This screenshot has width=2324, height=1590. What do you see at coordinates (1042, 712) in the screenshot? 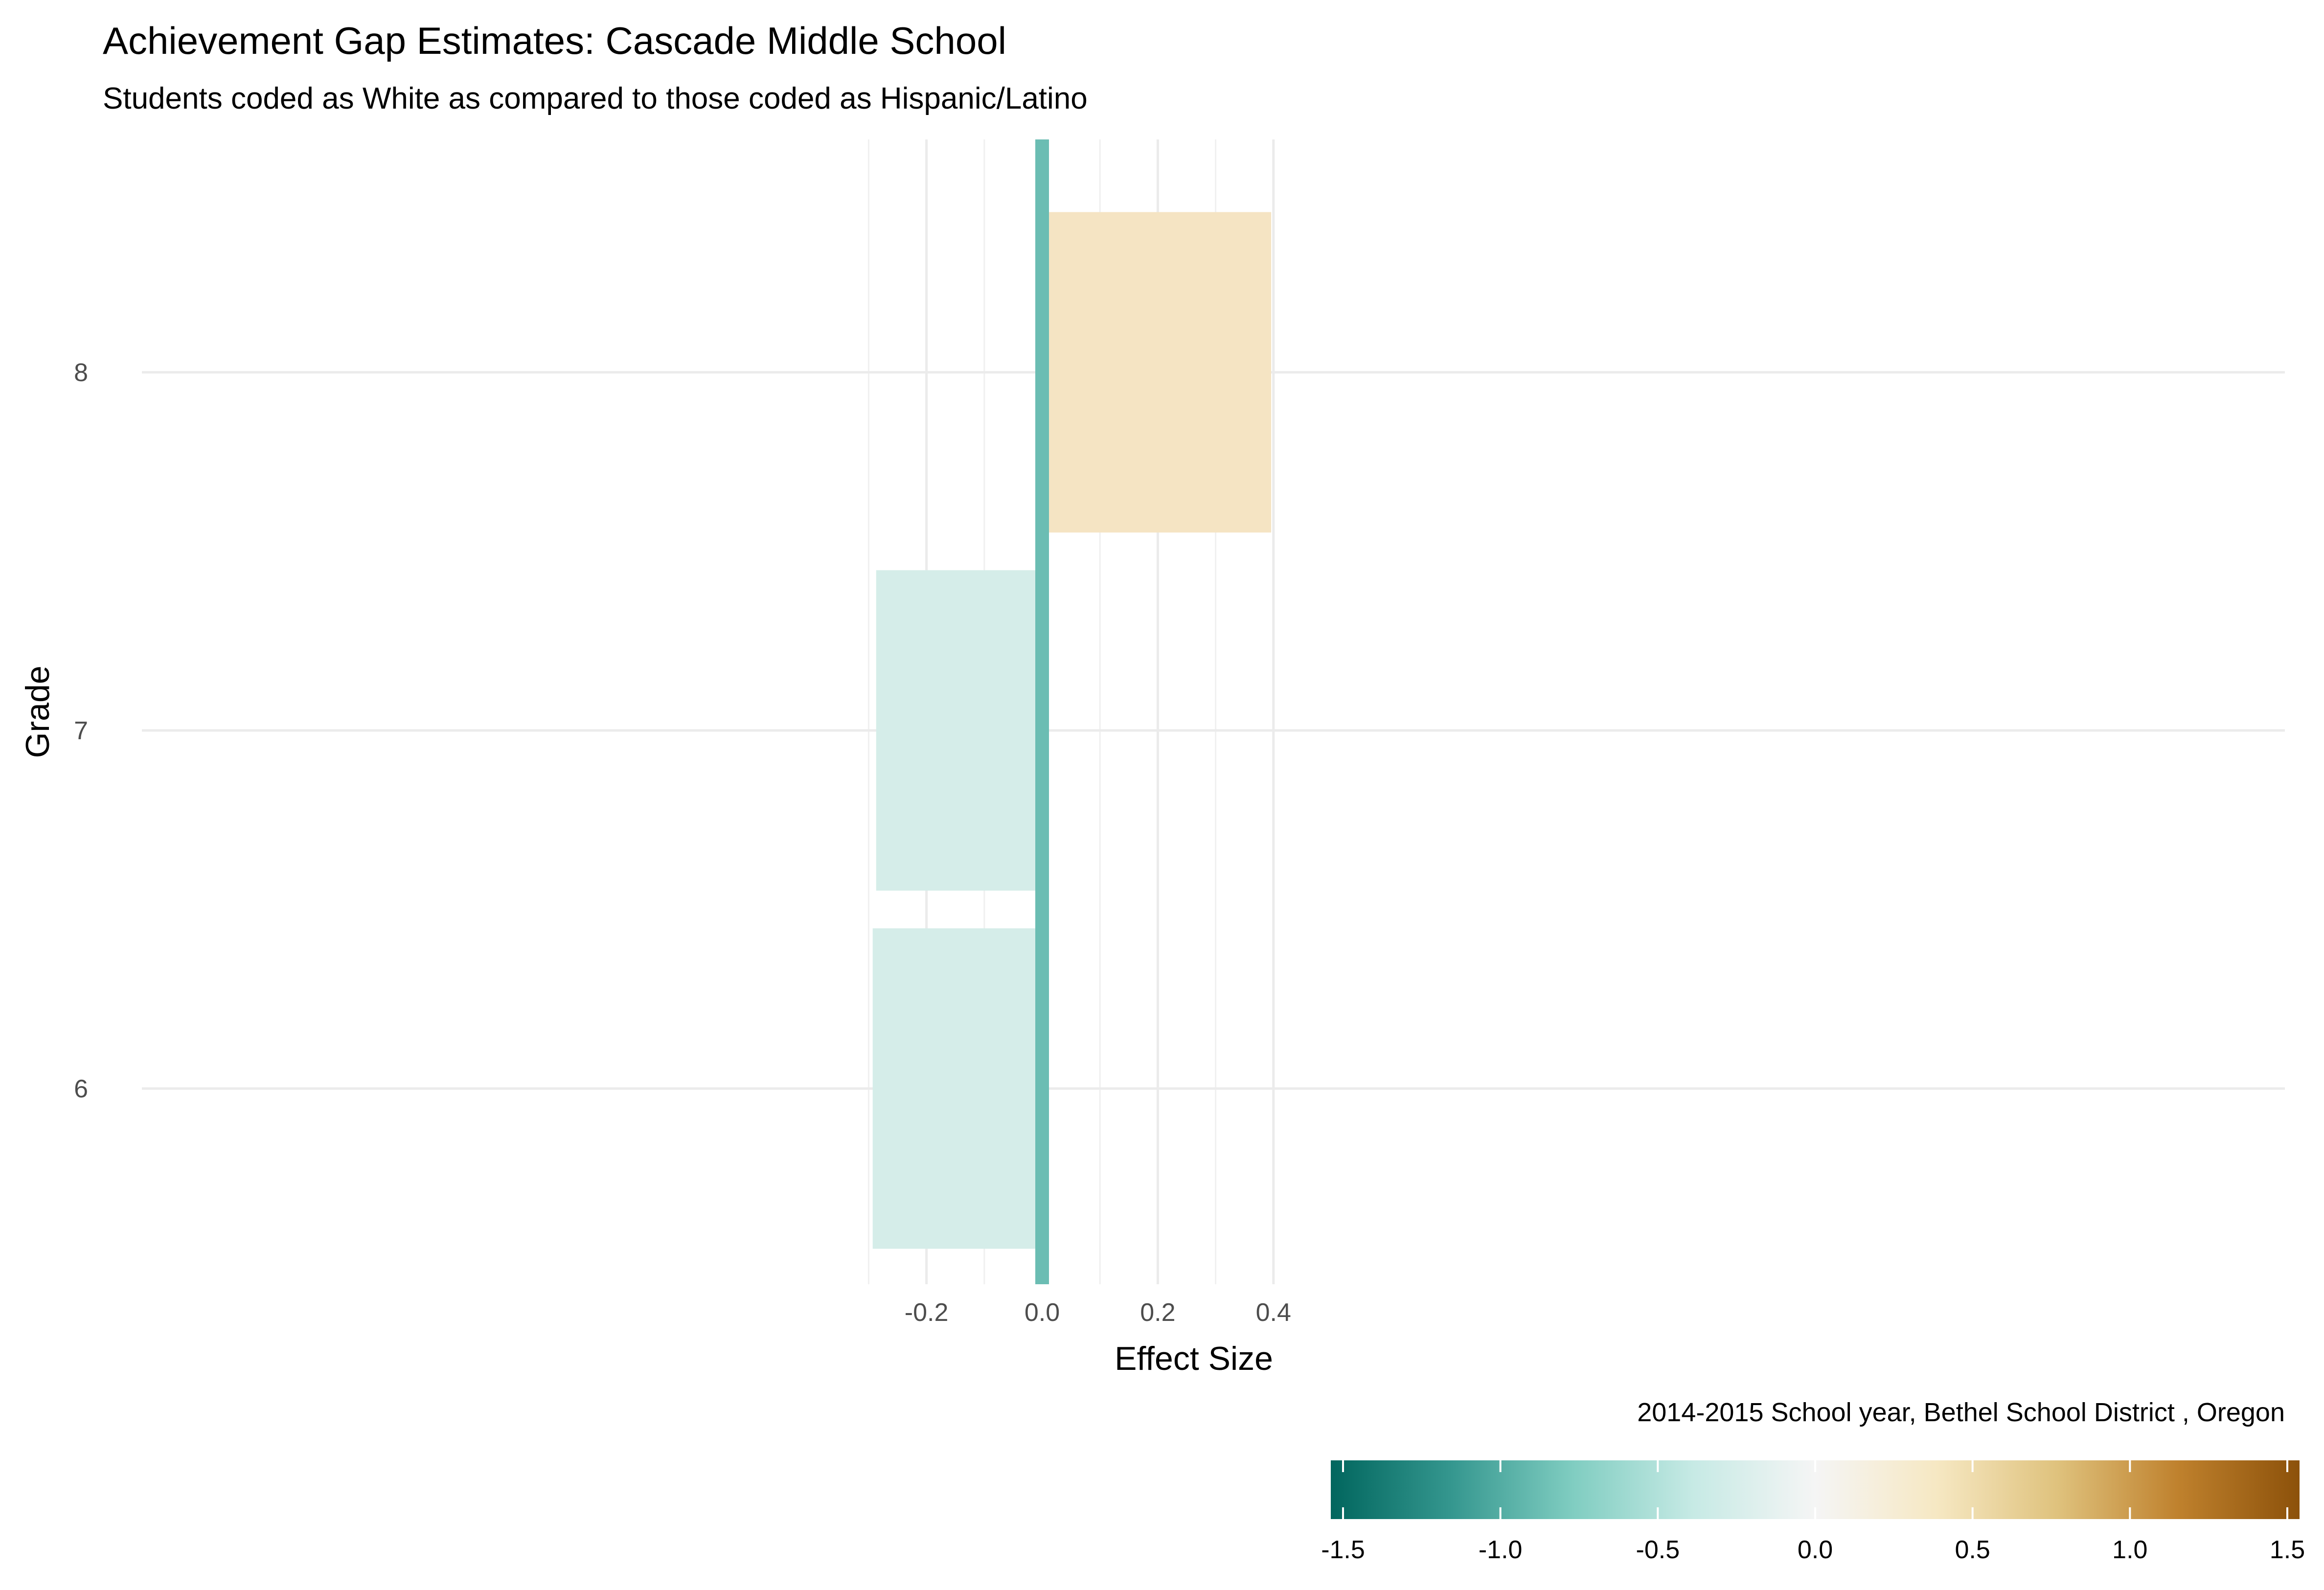
I see `zero-reference-line` at bounding box center [1042, 712].